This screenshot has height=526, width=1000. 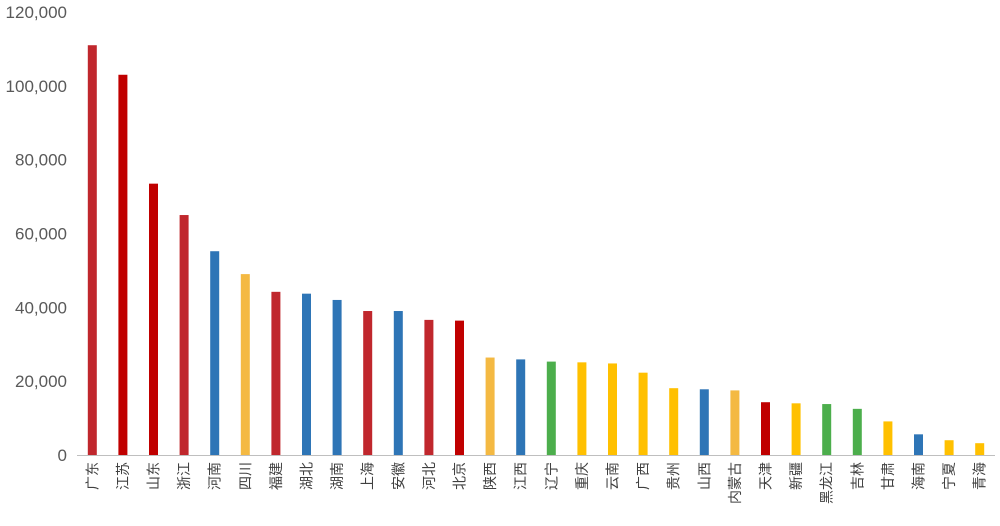 What do you see at coordinates (36, 12) in the screenshot?
I see `y-tick-label: 120,000` at bounding box center [36, 12].